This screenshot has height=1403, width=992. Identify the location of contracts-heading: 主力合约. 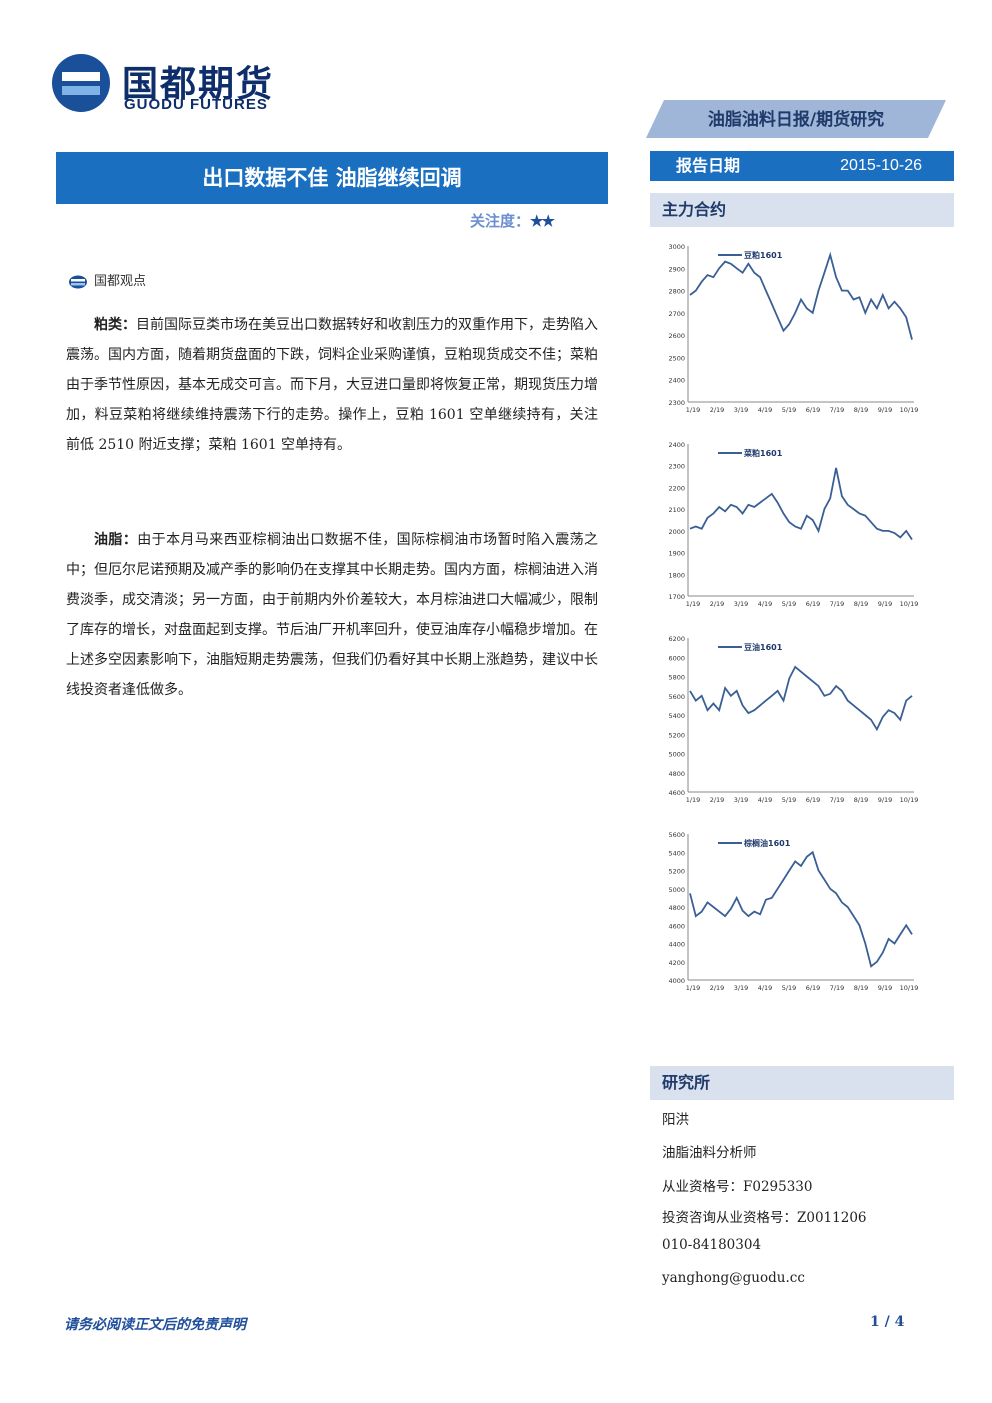
(802, 210).